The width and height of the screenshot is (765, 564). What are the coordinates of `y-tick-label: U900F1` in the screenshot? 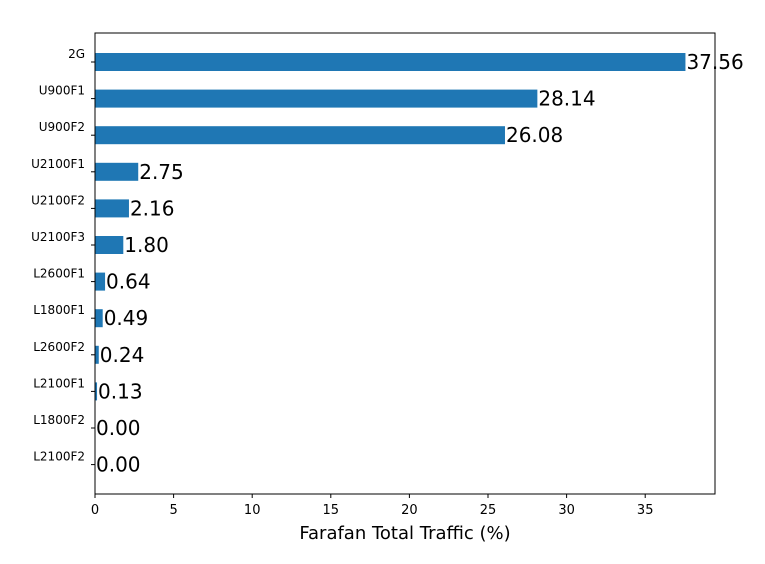 It's located at (62, 91).